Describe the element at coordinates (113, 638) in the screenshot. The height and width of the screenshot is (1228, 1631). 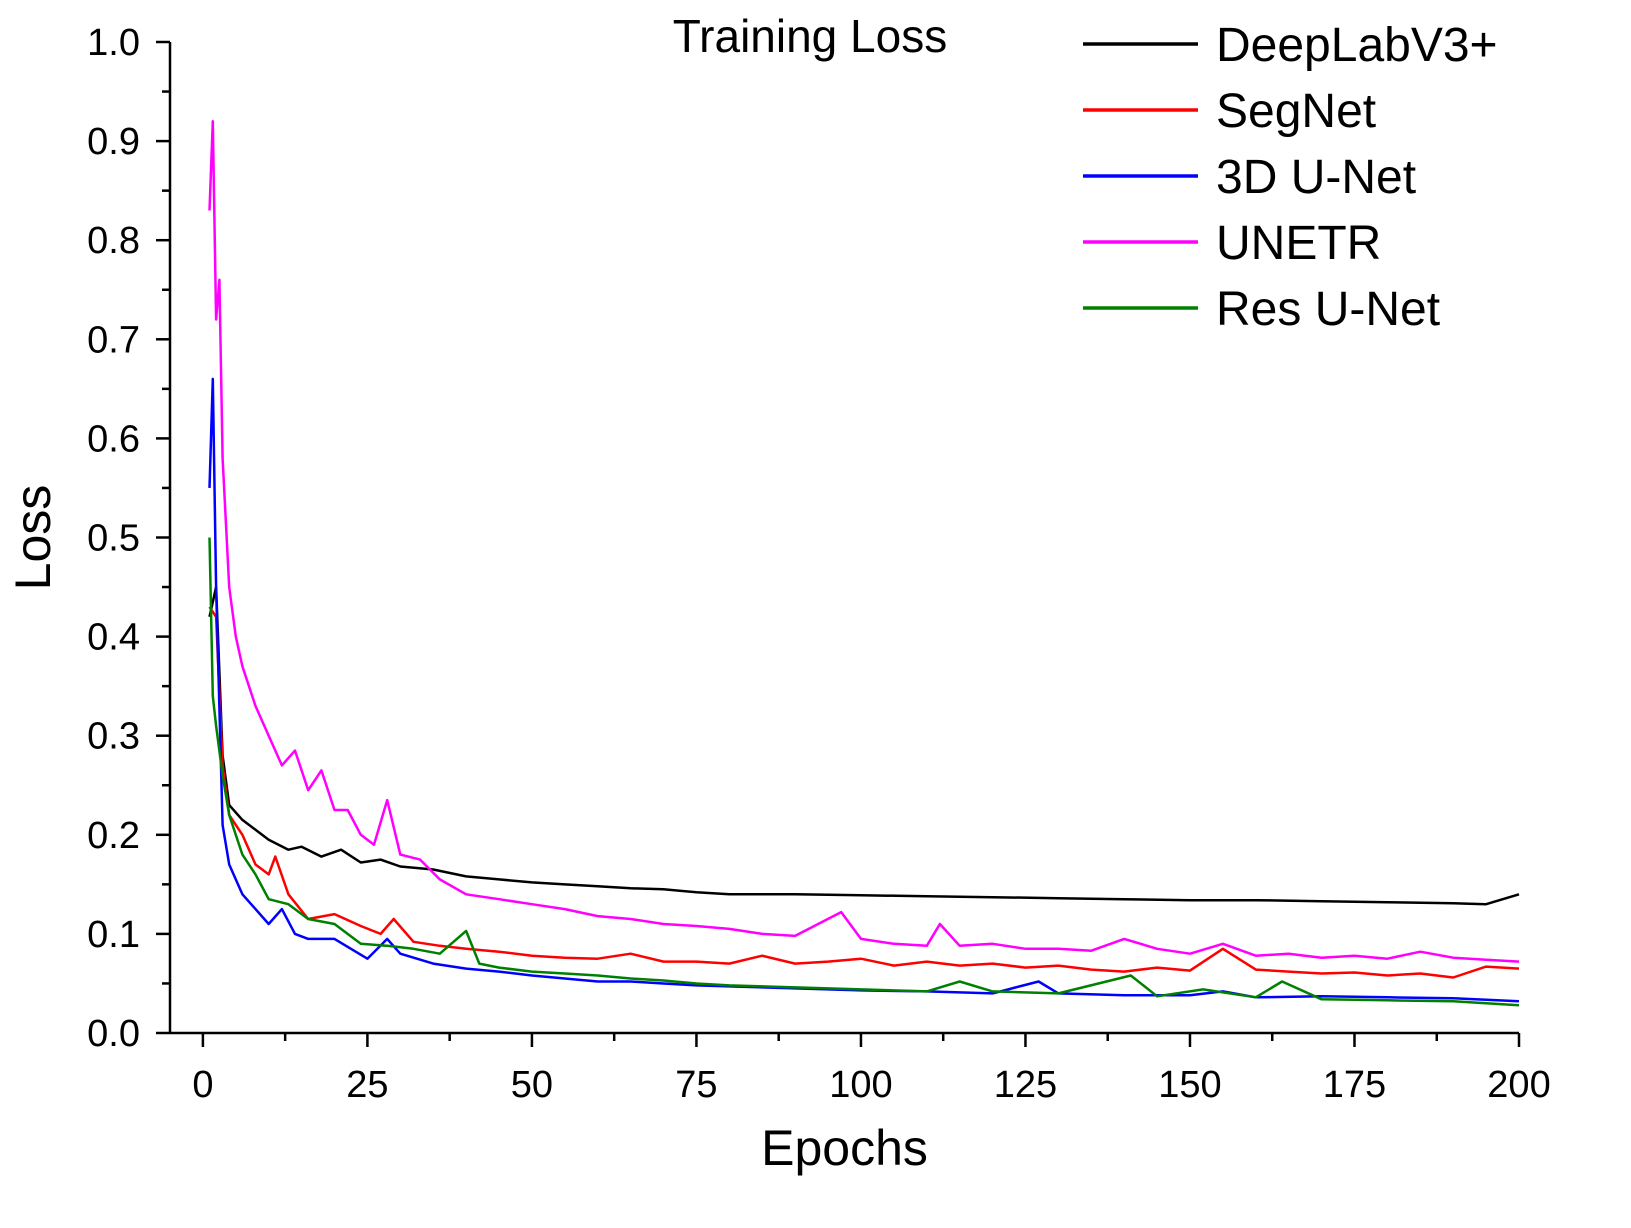
I see `y-tick-label: 0.4` at that location.